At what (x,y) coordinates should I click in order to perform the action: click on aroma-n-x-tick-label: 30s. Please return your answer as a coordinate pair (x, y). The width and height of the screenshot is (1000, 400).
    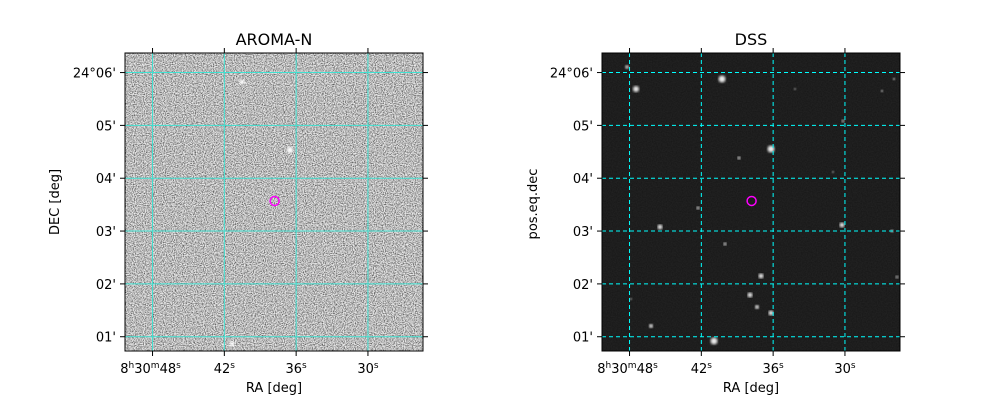
    Looking at the image, I should click on (368, 369).